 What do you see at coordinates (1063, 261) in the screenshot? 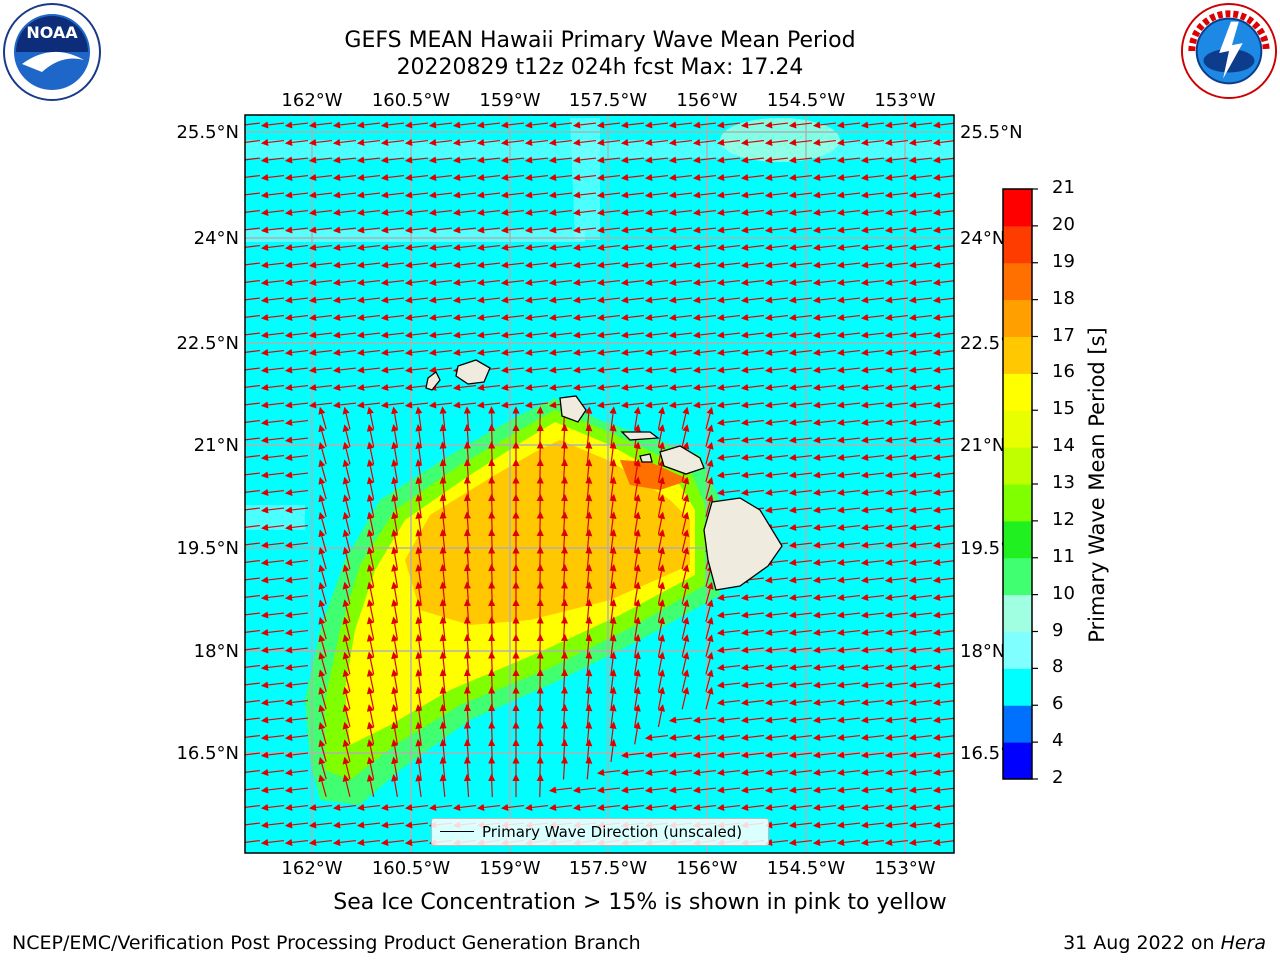
I see `colorbar-level-label: 19` at bounding box center [1063, 261].